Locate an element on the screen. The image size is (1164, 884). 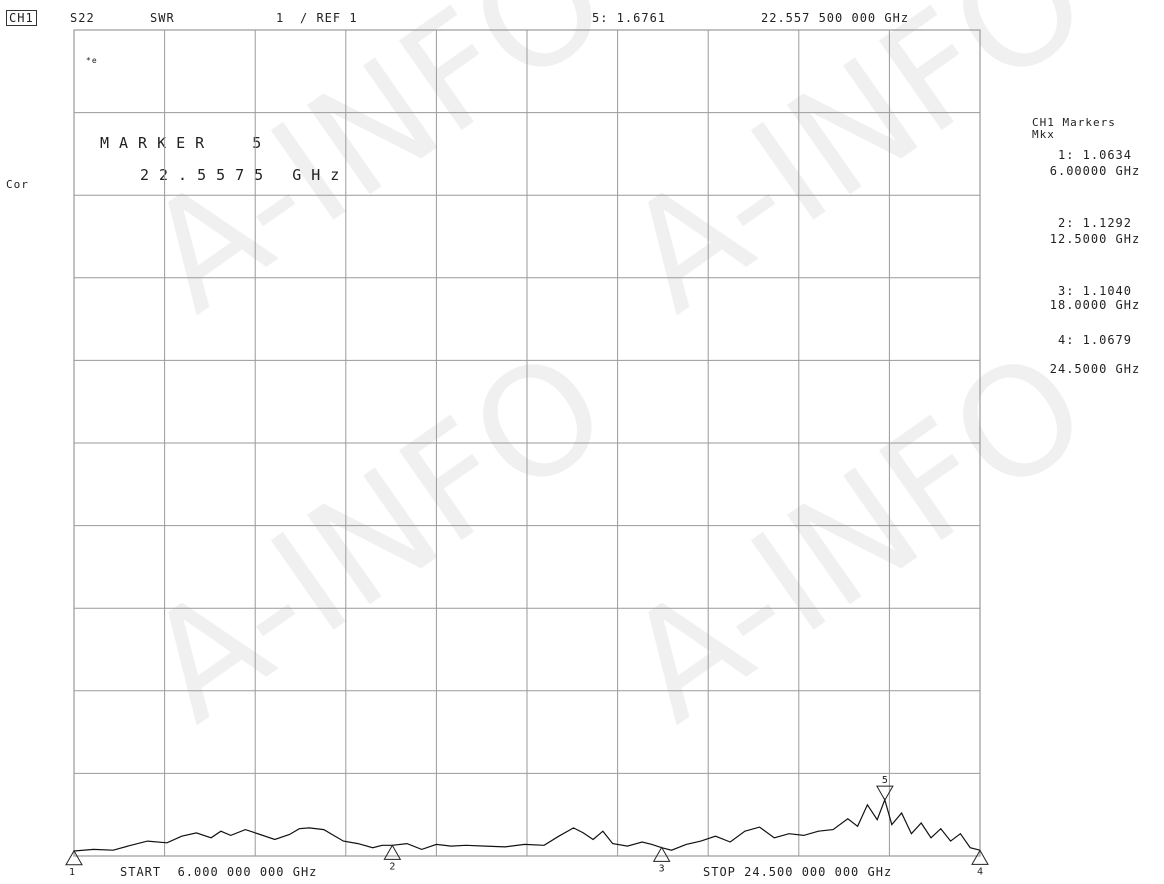
marker-3-triangle is located at coordinates (661, 854).